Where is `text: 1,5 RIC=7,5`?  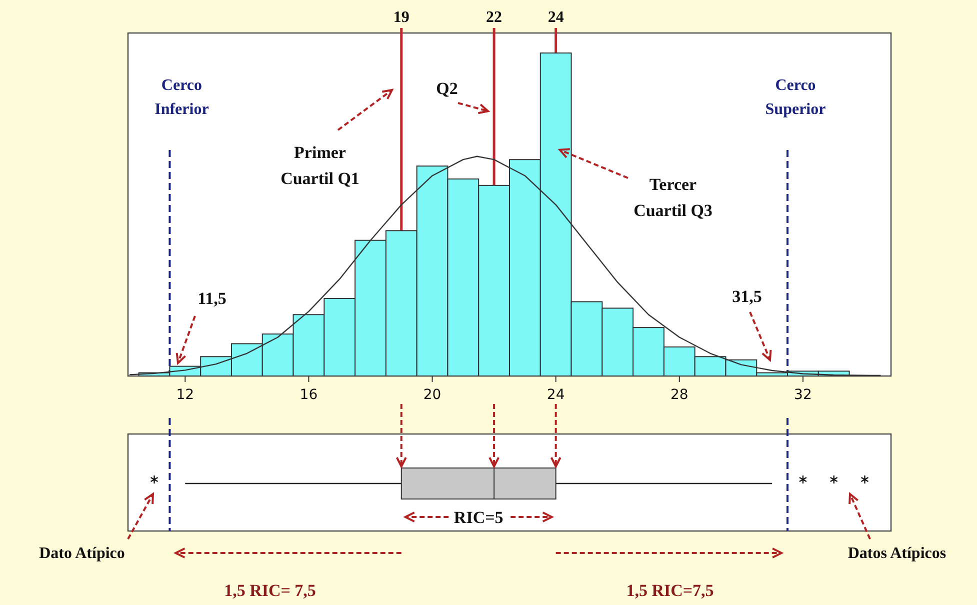
text: 1,5 RIC=7,5 is located at coordinates (670, 590).